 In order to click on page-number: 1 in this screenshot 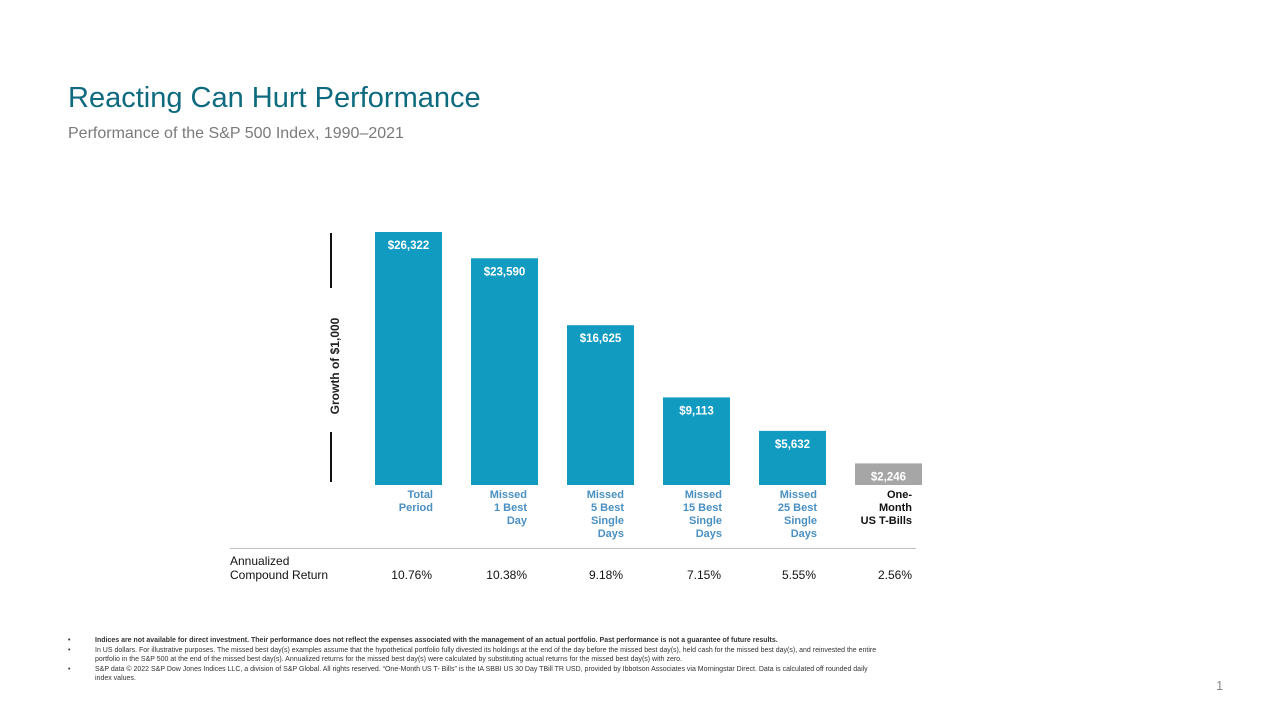, I will do `click(1220, 685)`.